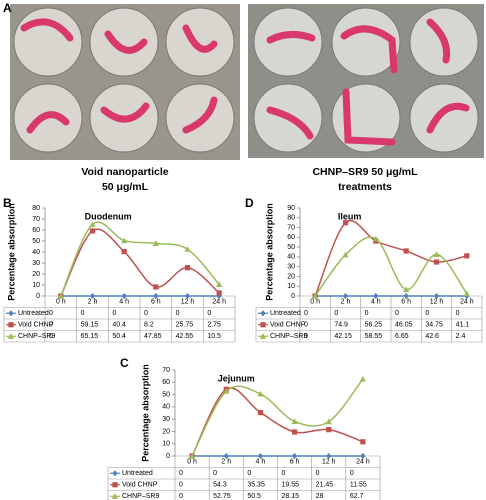 Image resolution: width=486 pixels, height=500 pixels. Describe the element at coordinates (357, 496) in the screenshot. I see `table-value: 62.7` at that location.